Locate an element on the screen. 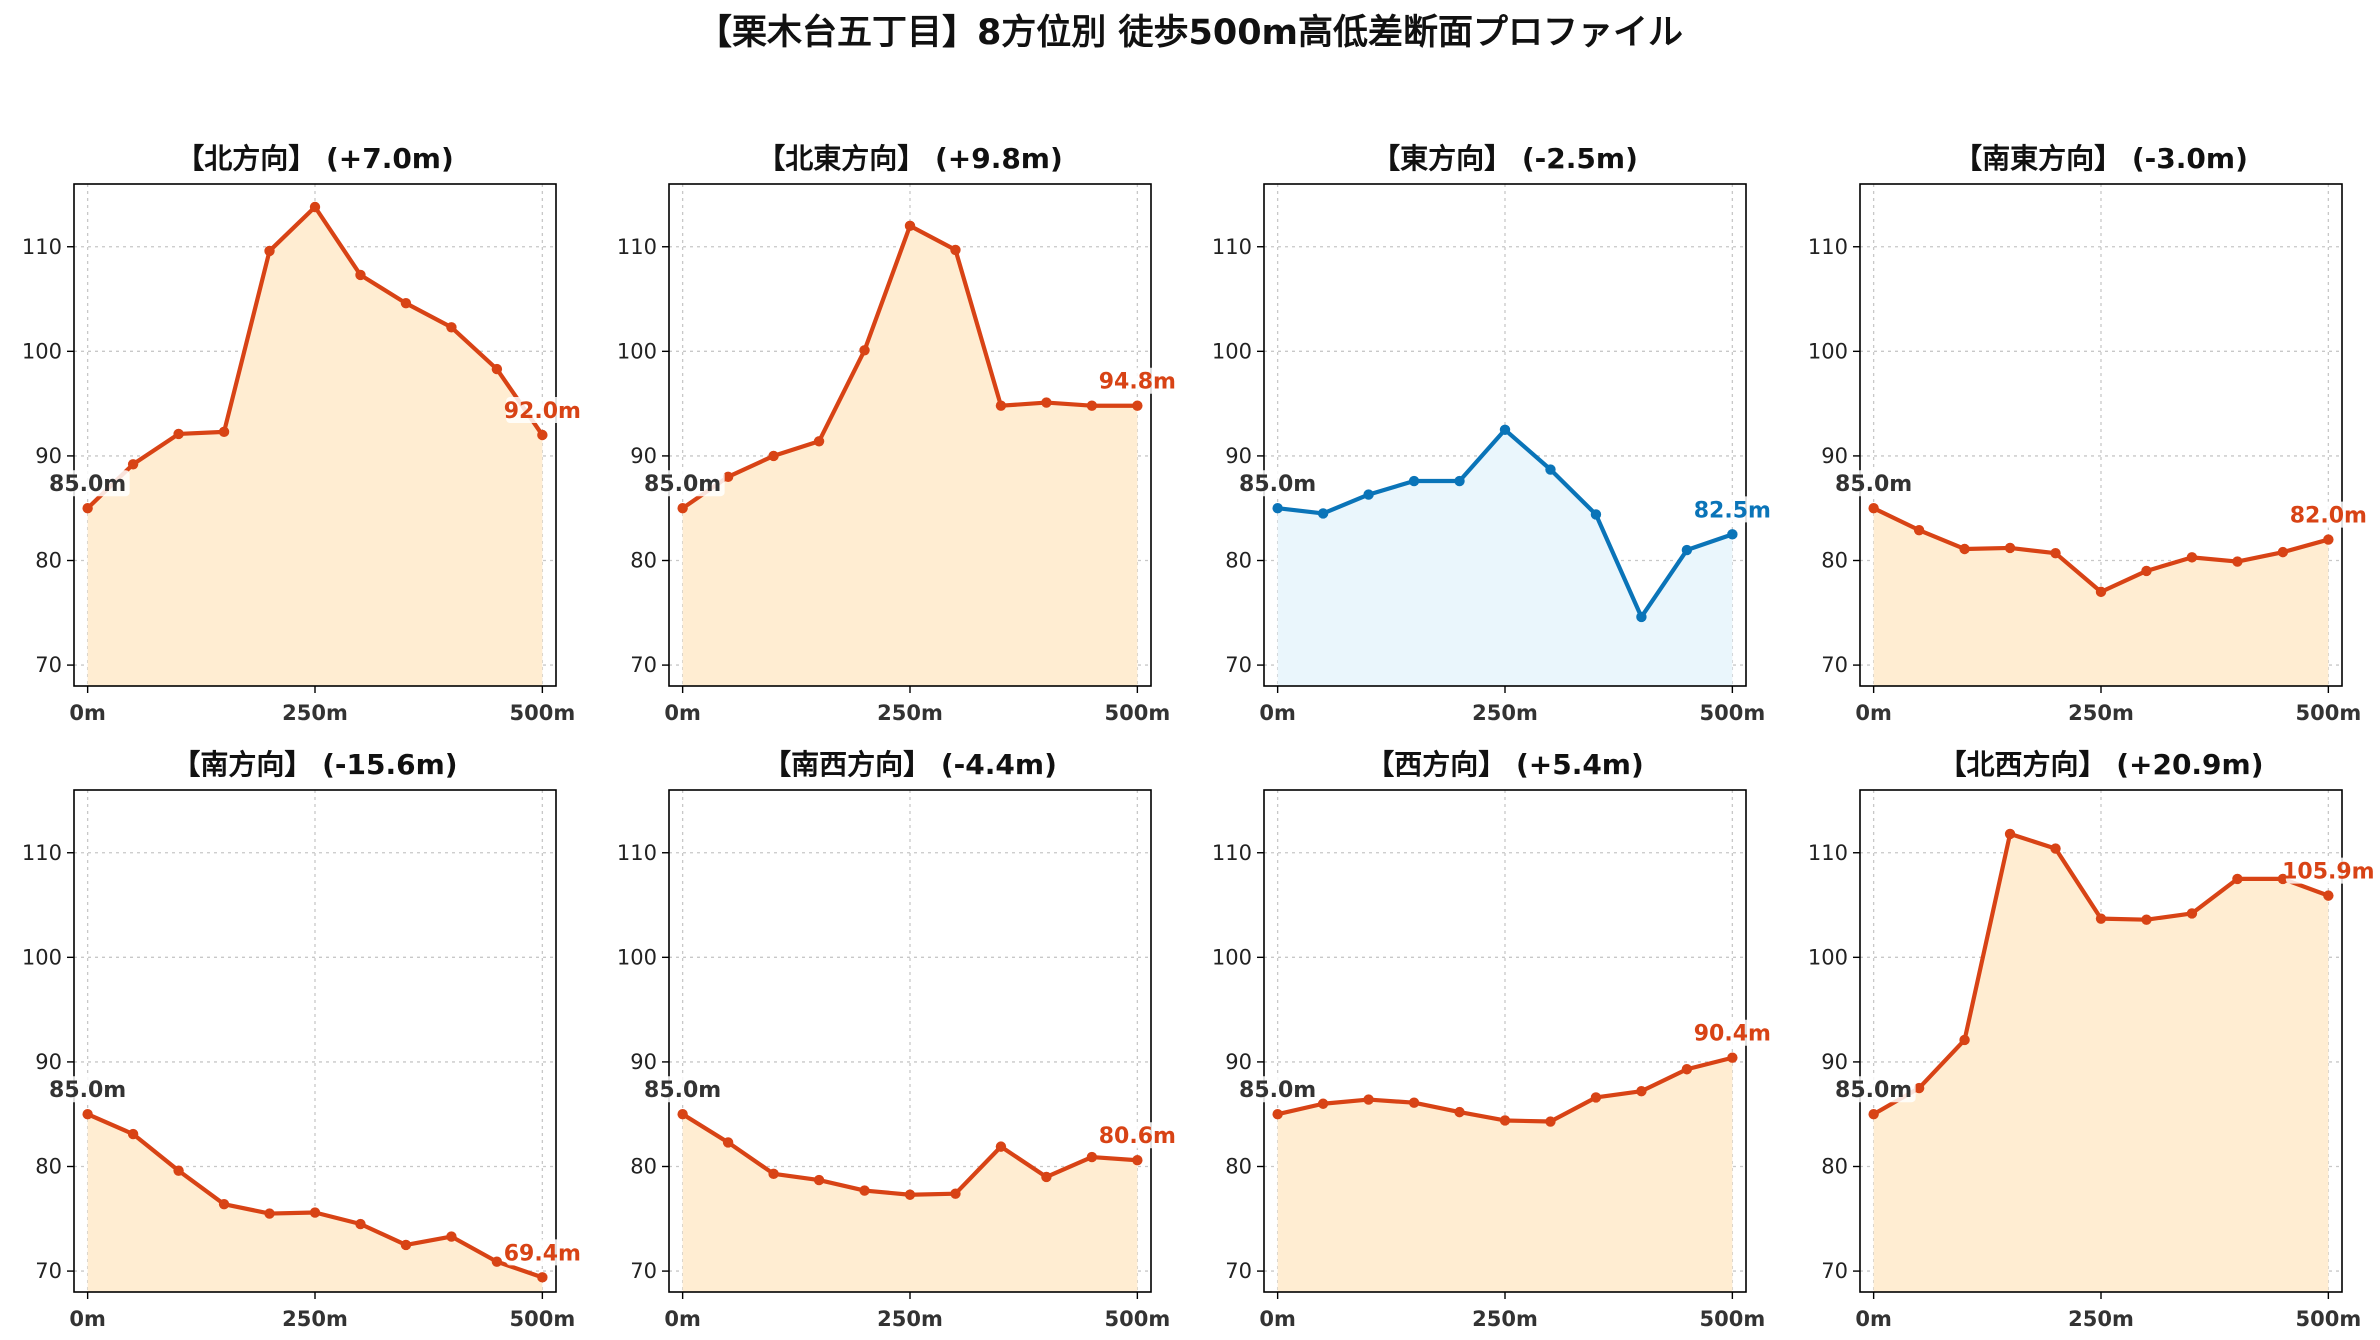  end-elevation-label: 82.0m is located at coordinates (2328, 516).